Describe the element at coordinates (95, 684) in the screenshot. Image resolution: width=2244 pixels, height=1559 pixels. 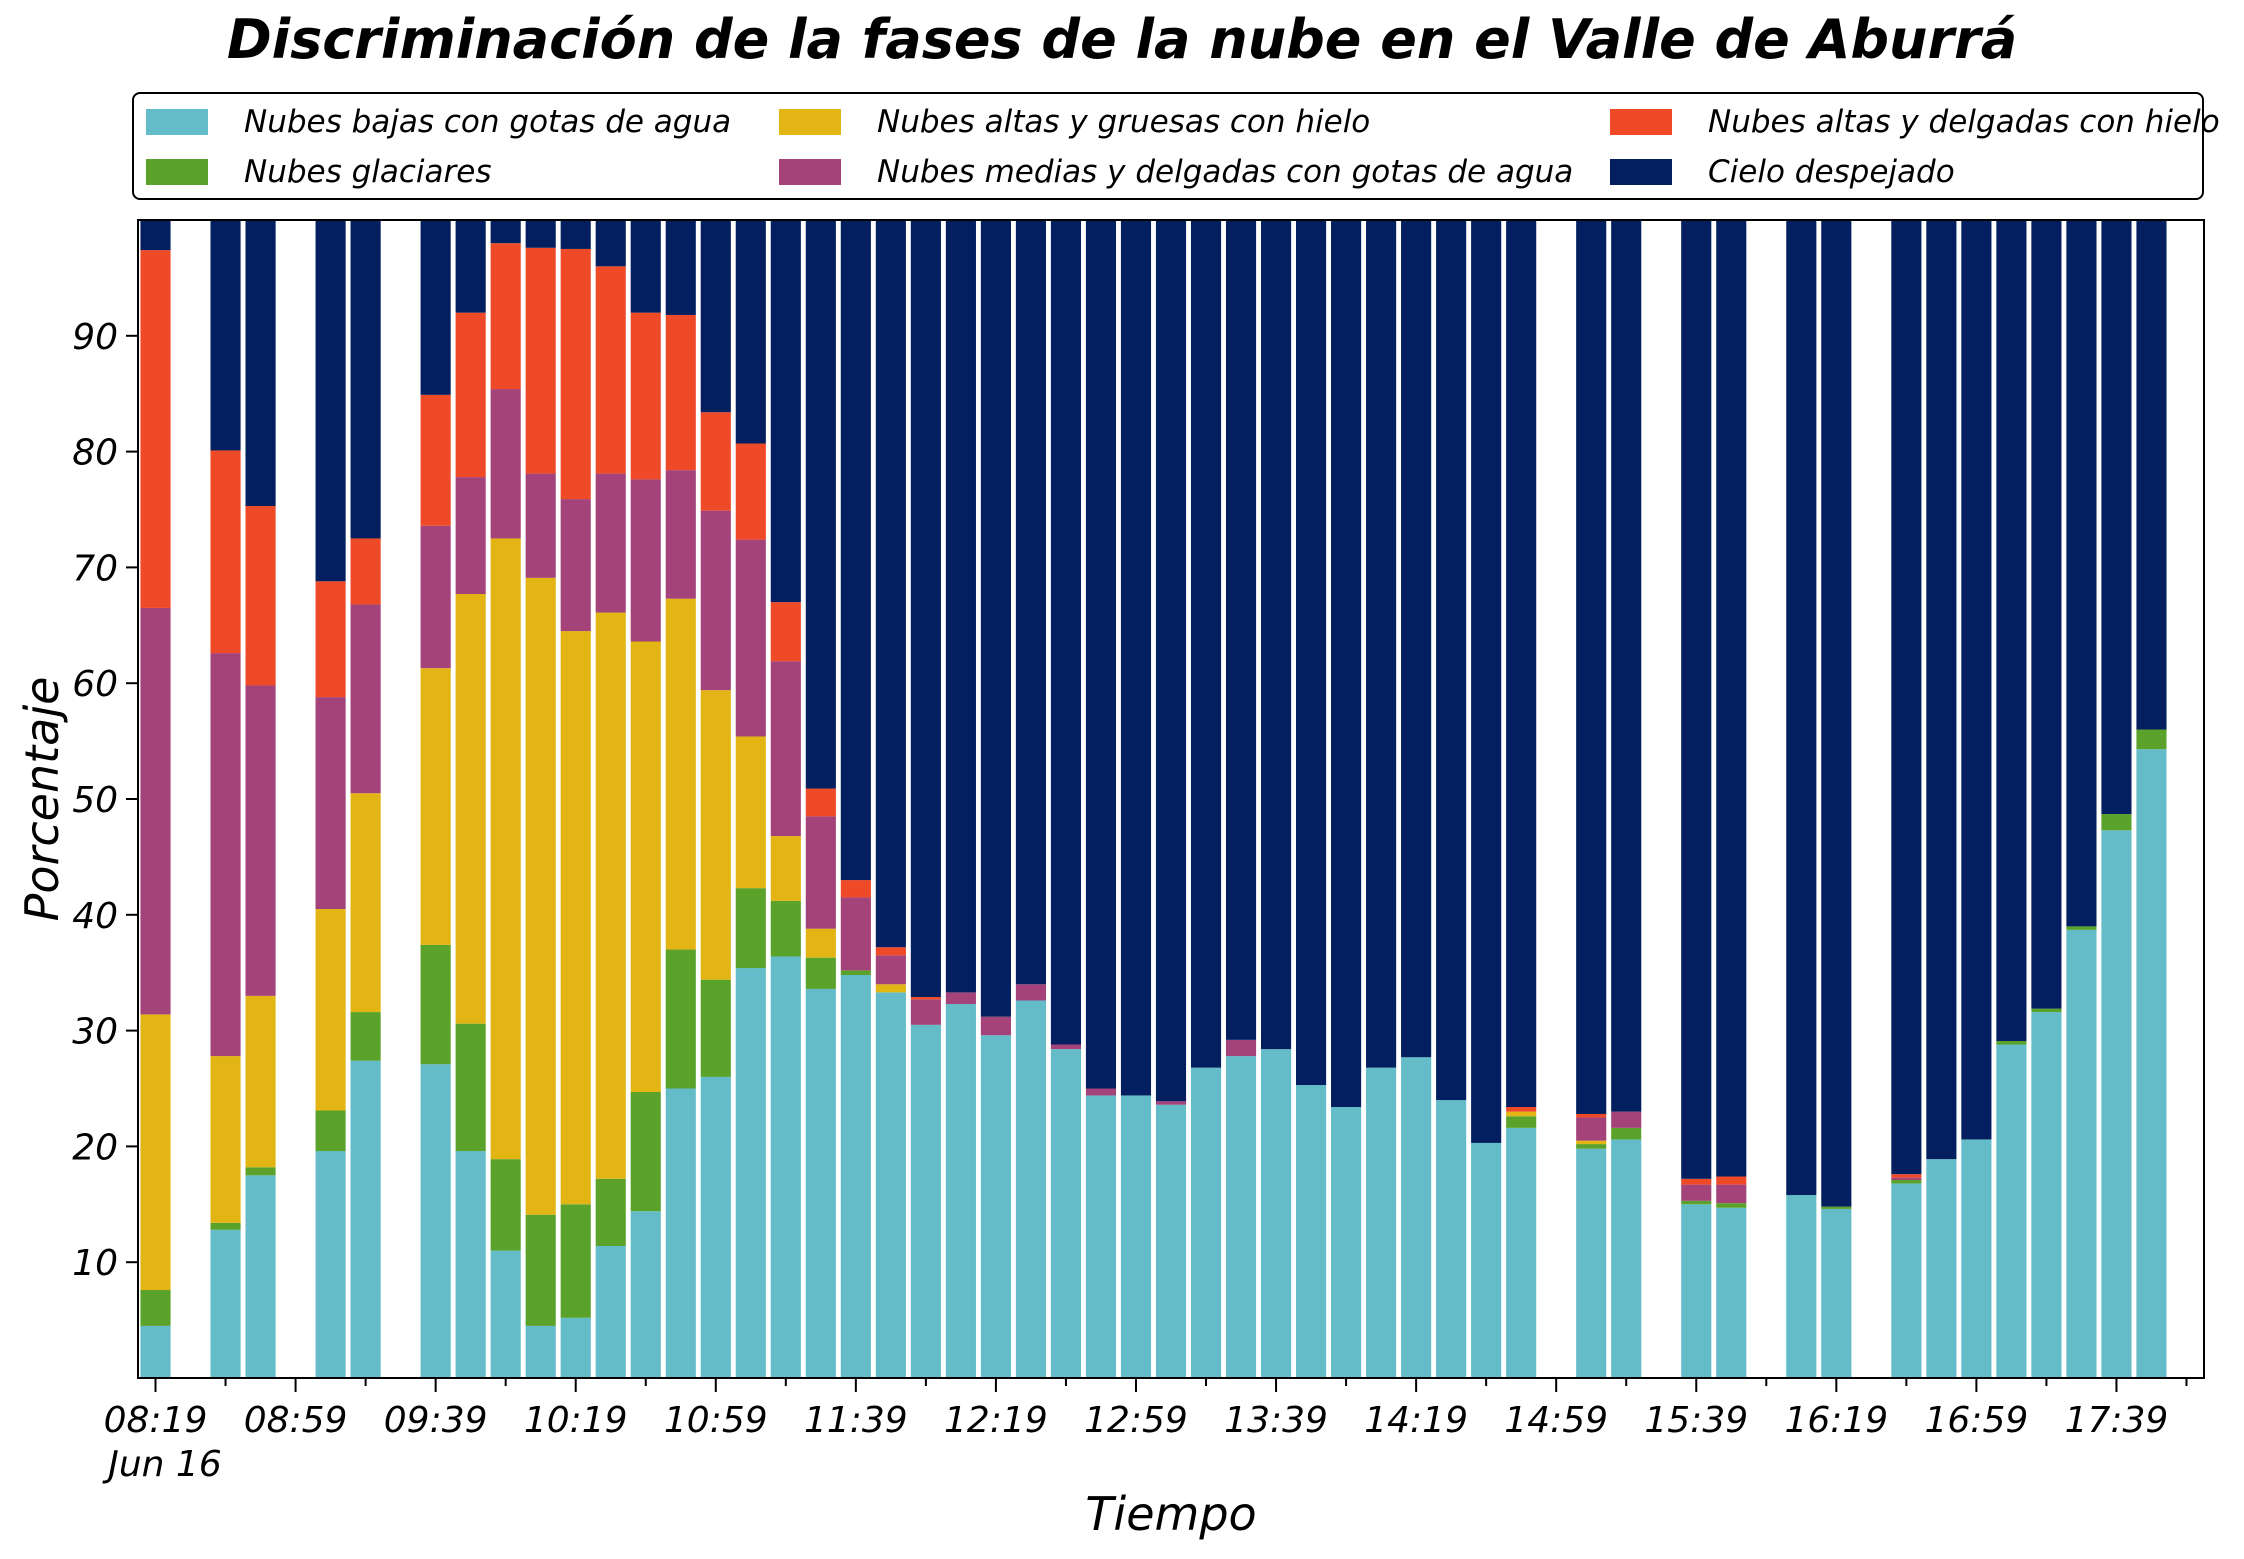
I see `y-tick-label-60: 60` at that location.